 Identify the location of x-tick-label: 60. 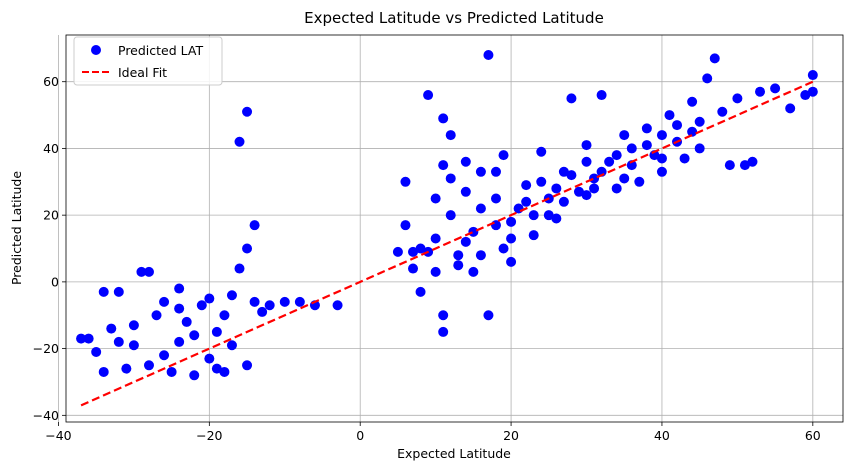
(813, 435).